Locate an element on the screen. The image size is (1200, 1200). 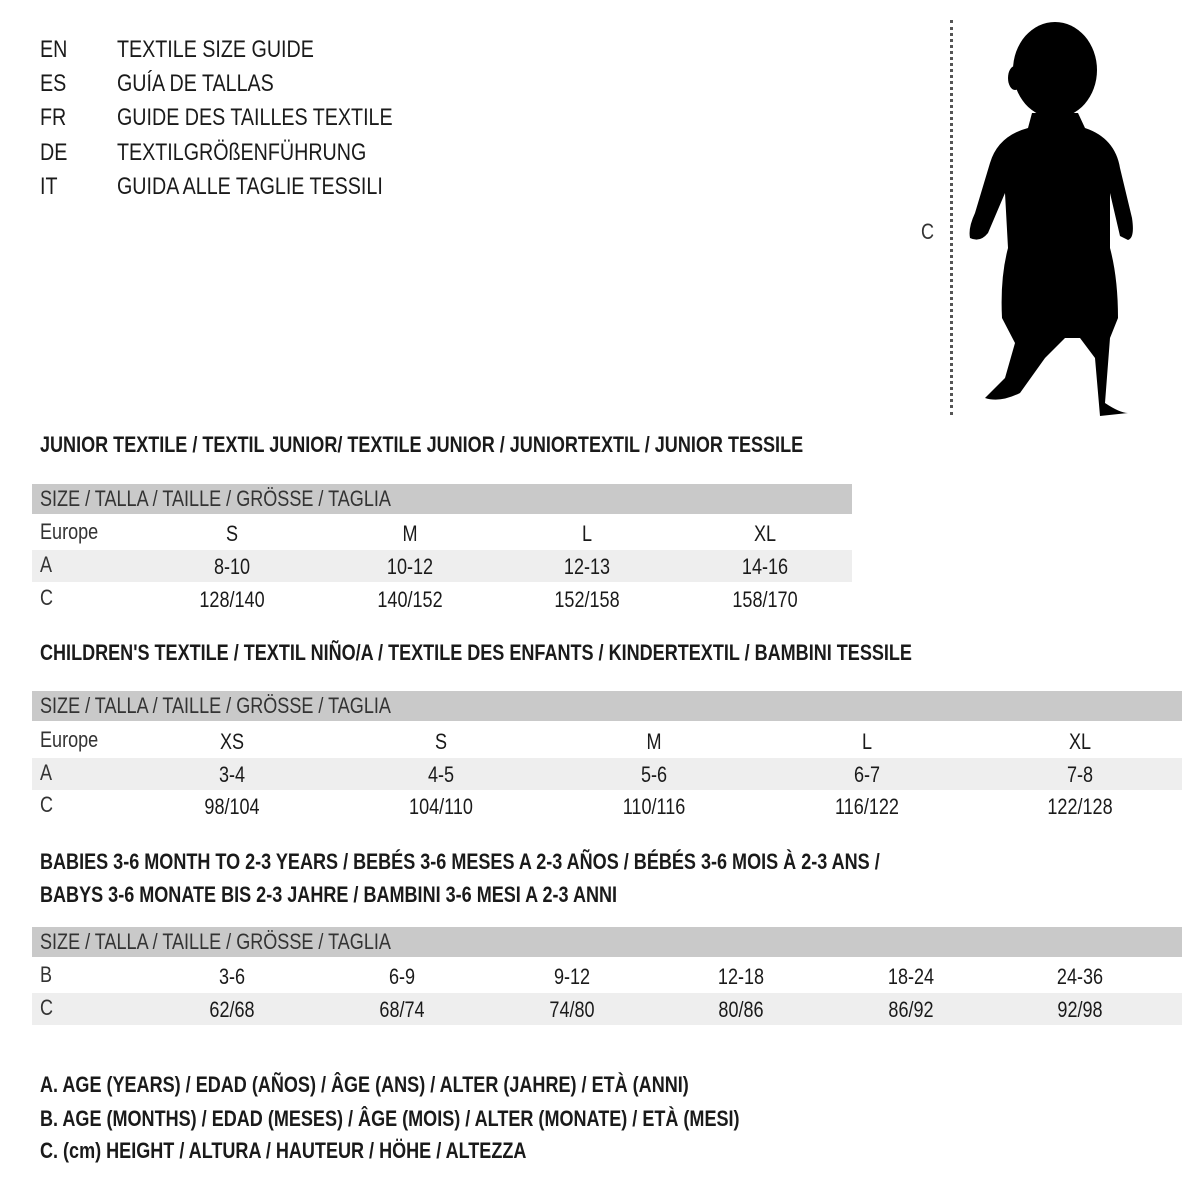
guide-title: GUIDA ALLE TAGLIE TESSILI is located at coordinates (250, 186).